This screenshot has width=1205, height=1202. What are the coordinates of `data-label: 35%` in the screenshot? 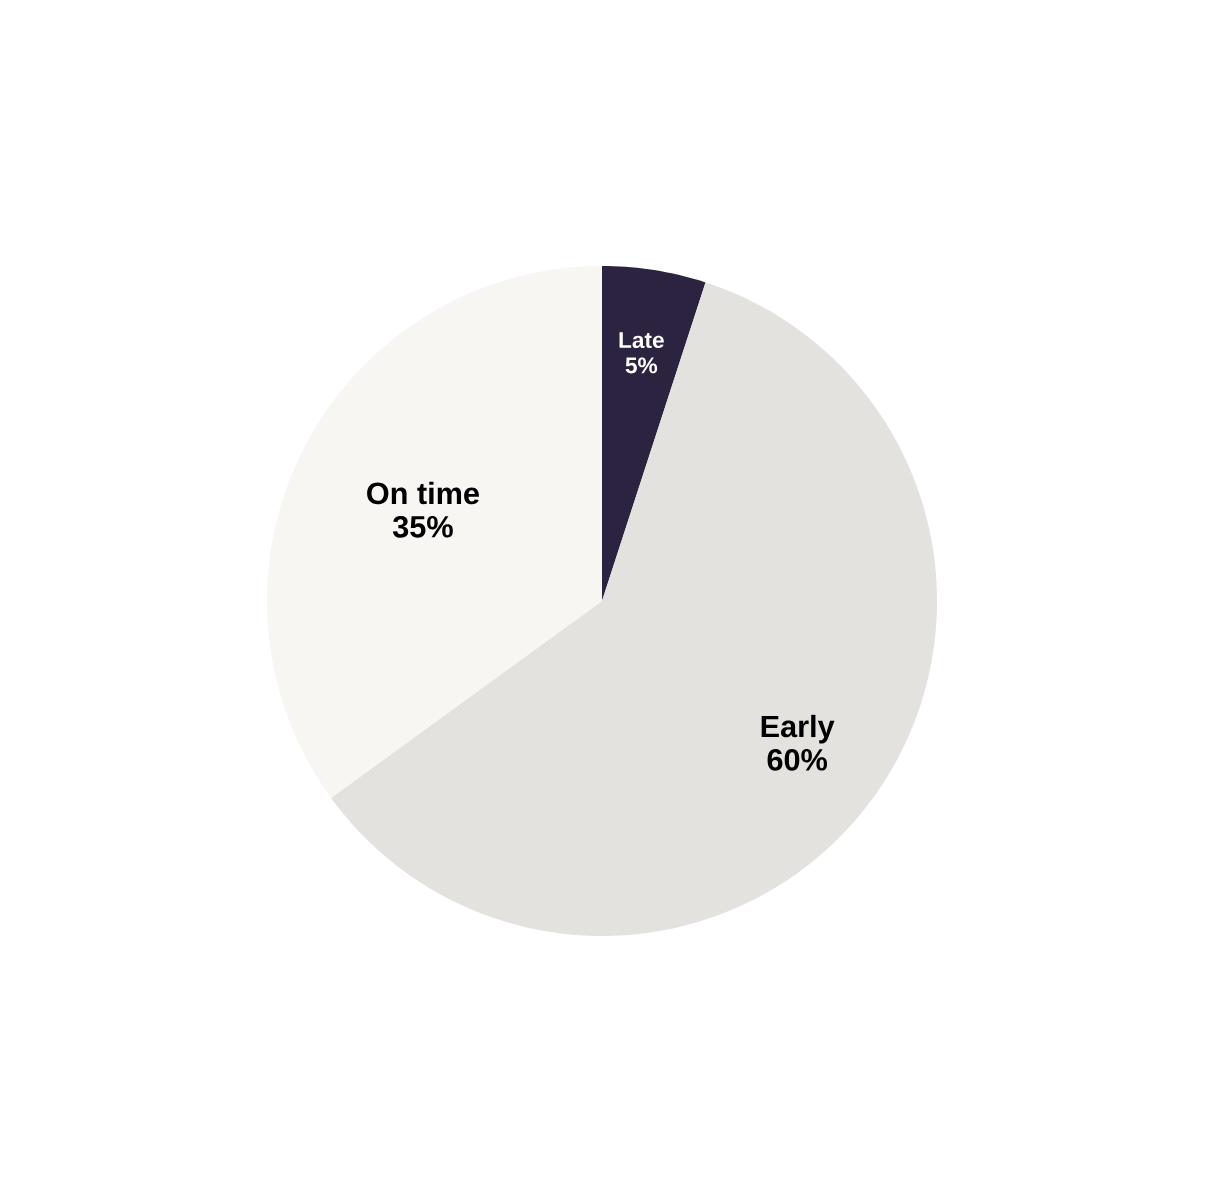 It's located at (422, 526).